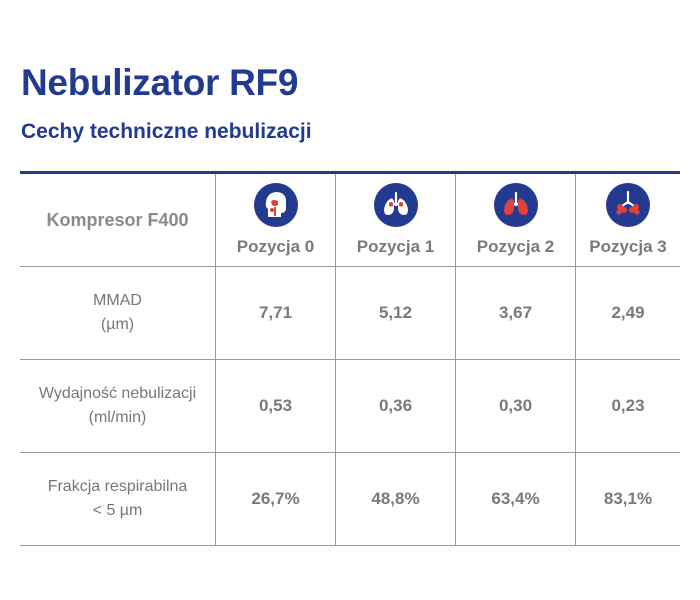 Image resolution: width=700 pixels, height=600 pixels. Describe the element at coordinates (166, 131) in the screenshot. I see `page-subtitle: Cechy techniczne nebulizacji` at that location.